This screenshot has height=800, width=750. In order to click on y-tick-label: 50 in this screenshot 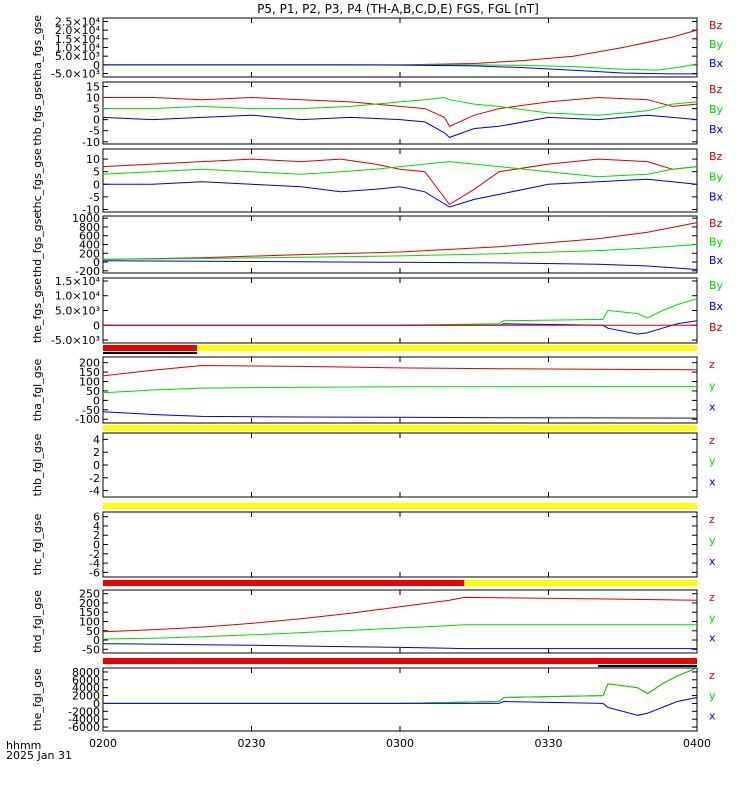, I will do `click(93, 391)`.